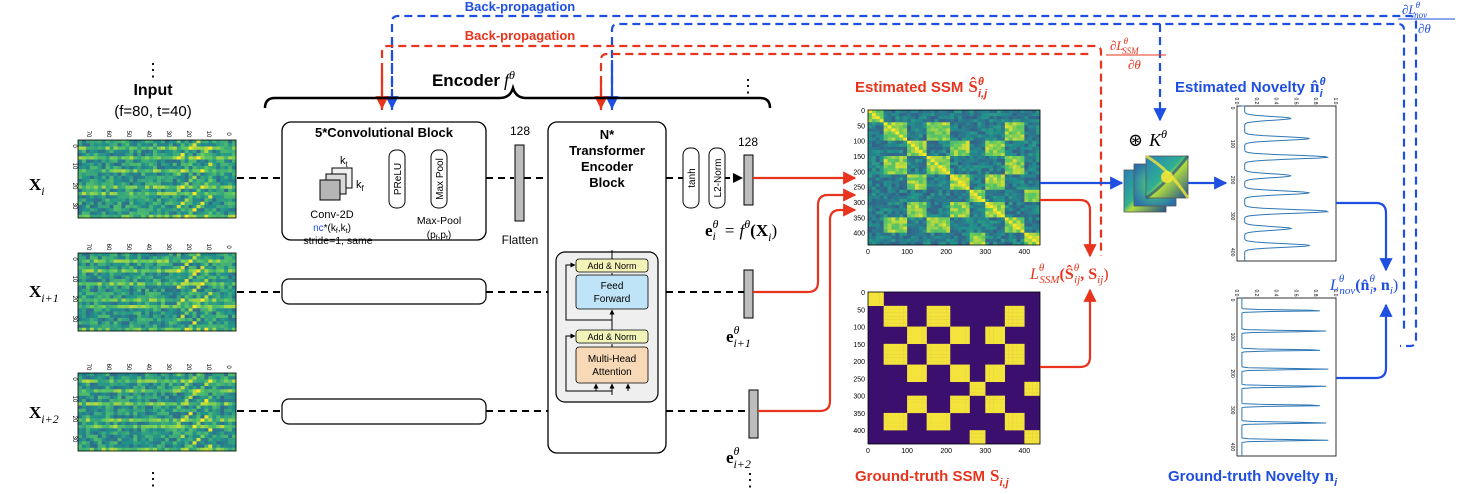  I want to click on add-norm-1-label: Add & Norm, so click(611, 266).